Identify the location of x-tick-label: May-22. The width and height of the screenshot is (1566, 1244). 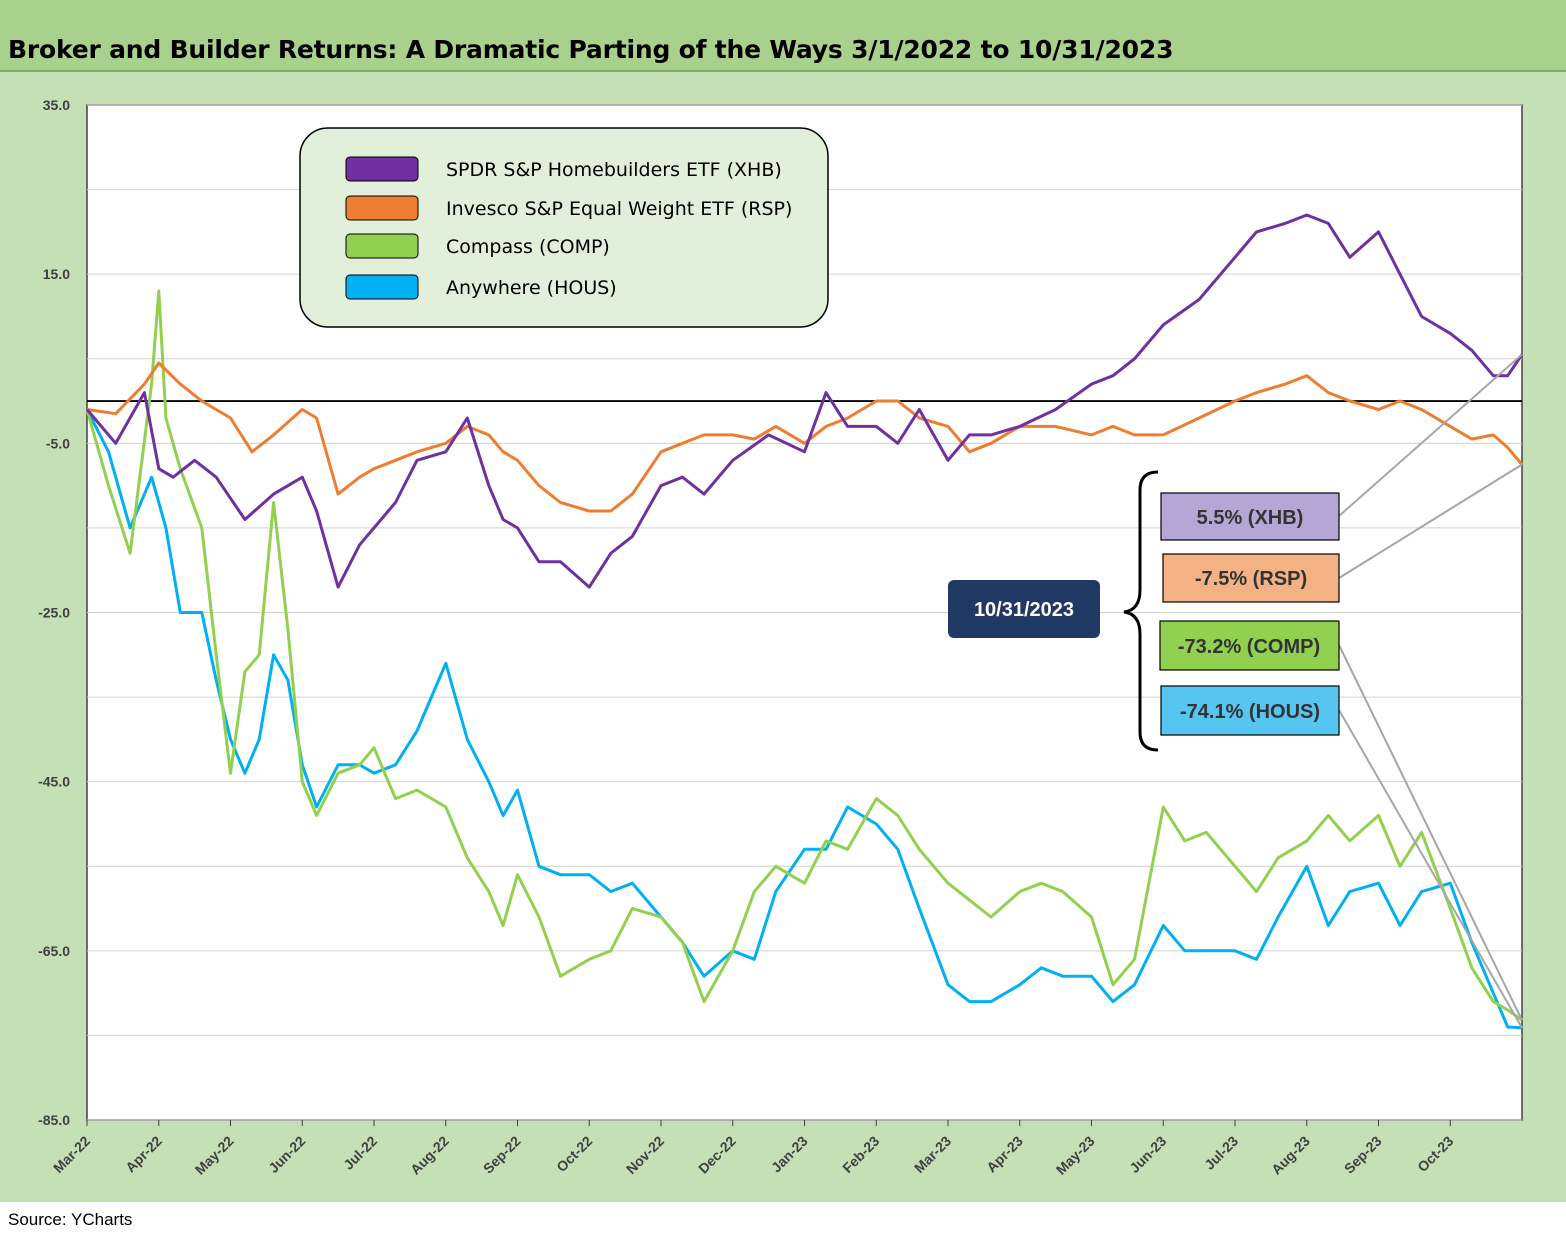
(214, 1155).